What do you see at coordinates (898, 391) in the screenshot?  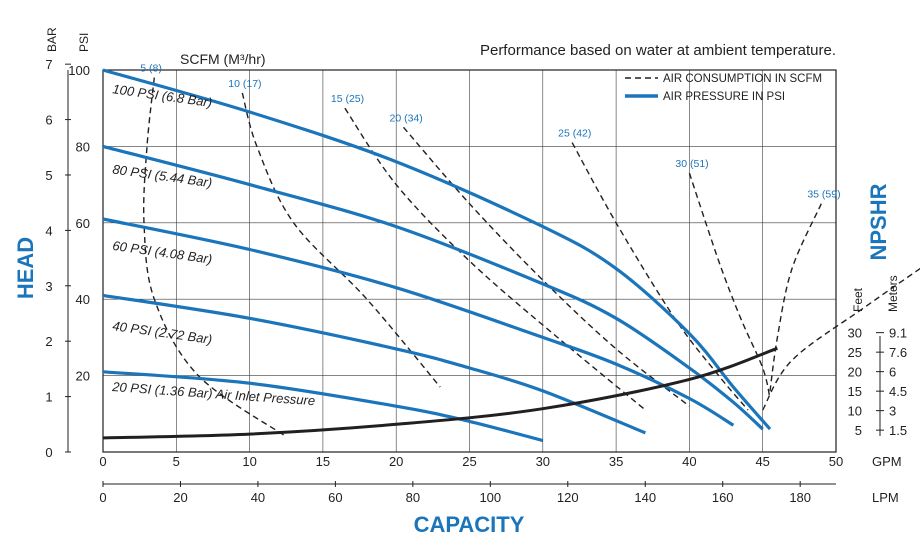 I see `y-tick-meters: 4.5` at bounding box center [898, 391].